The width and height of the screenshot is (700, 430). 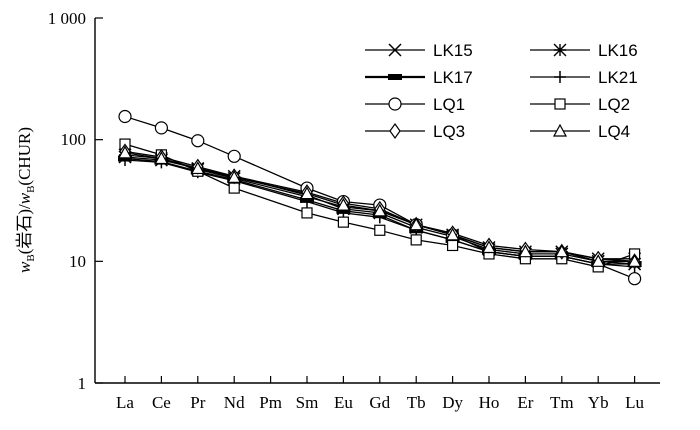 What do you see at coordinates (307, 213) in the screenshot?
I see `point-lq2-sm` at bounding box center [307, 213].